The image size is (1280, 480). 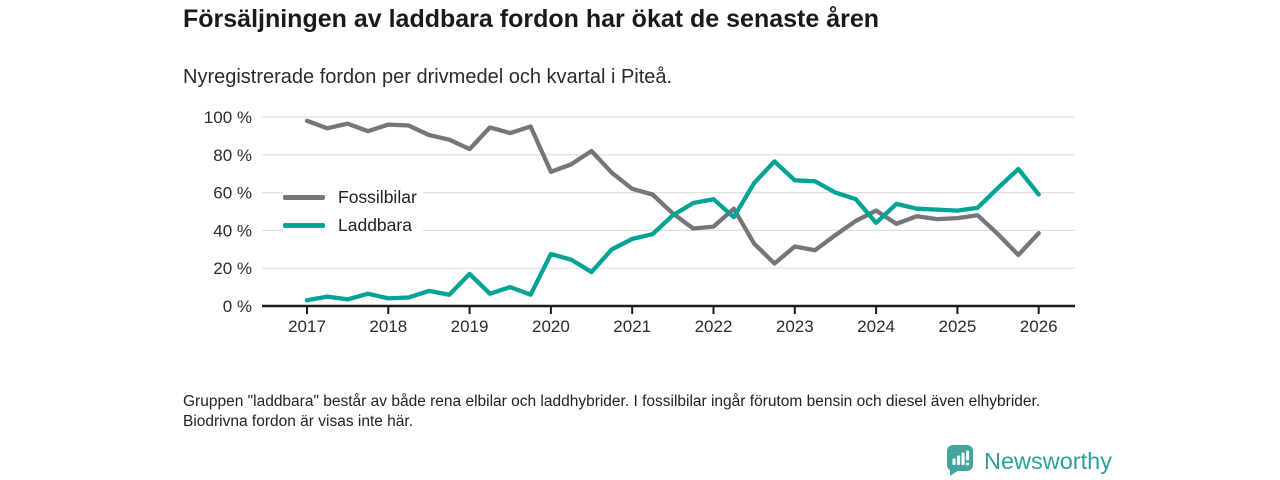 What do you see at coordinates (876, 326) in the screenshot?
I see `svg-text: 2024` at bounding box center [876, 326].